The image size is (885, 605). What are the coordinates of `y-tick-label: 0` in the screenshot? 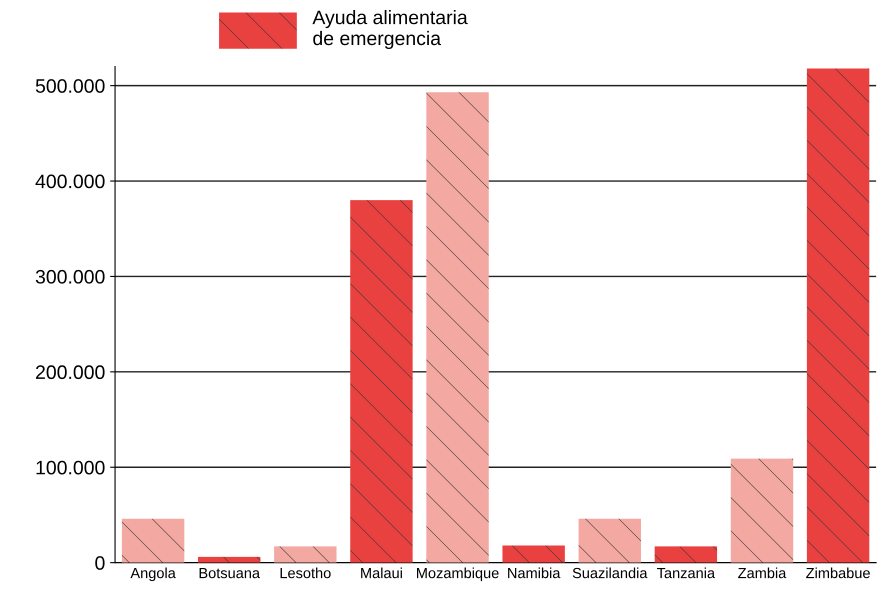 It's located at (100, 563).